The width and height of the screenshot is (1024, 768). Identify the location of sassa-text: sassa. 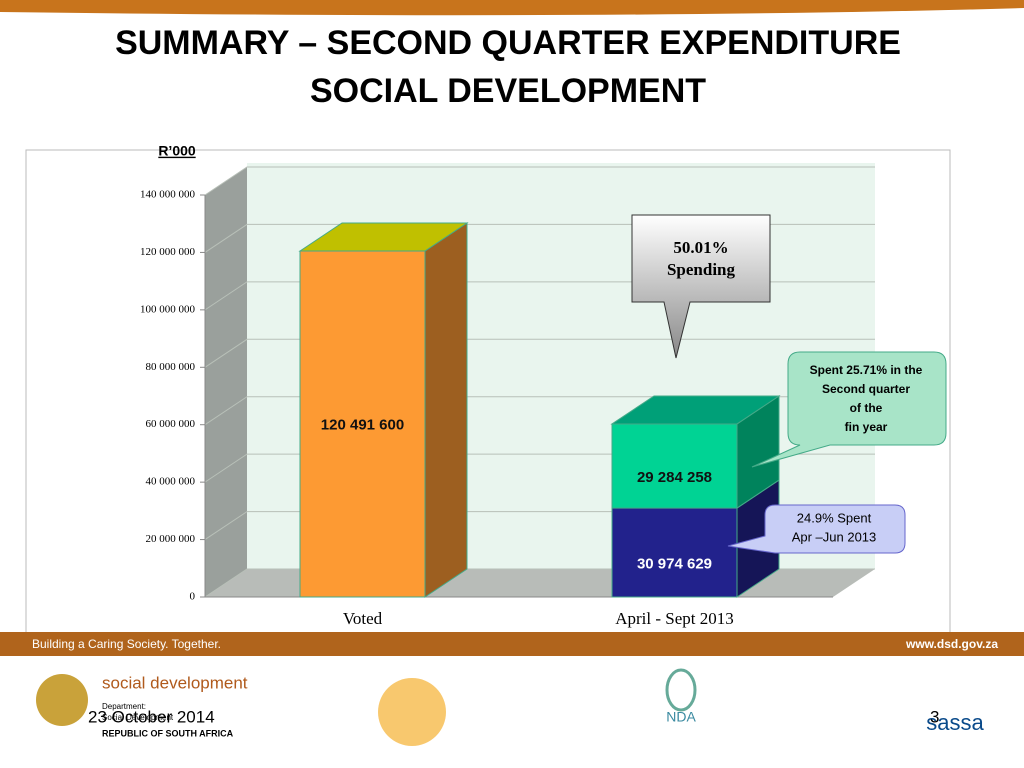
(955, 722).